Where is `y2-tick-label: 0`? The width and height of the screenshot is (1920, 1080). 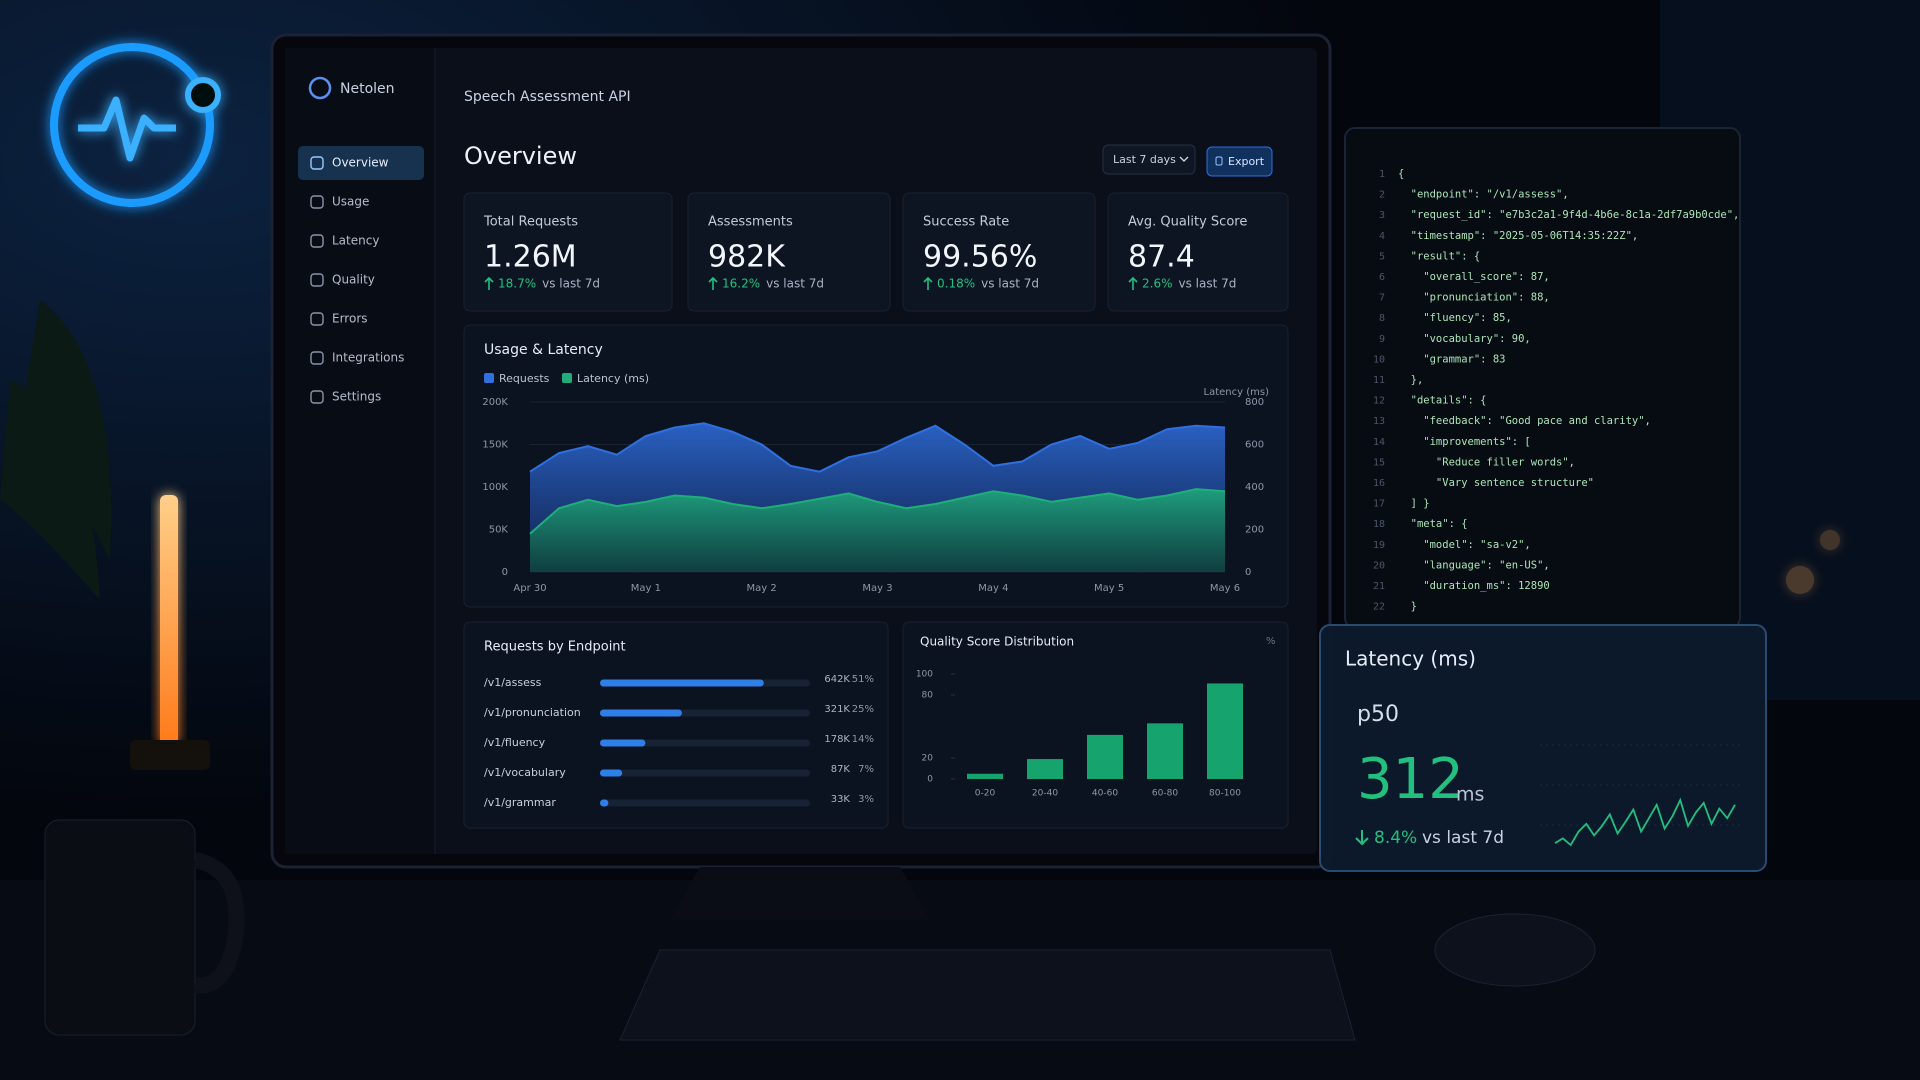 y2-tick-label: 0 is located at coordinates (1248, 572).